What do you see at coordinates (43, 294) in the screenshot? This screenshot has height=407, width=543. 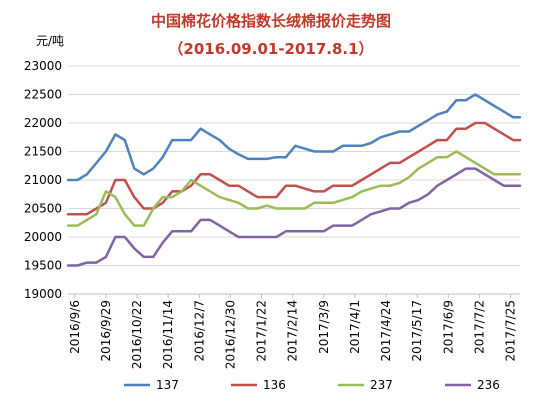 I see `y-tick-label: 19000` at bounding box center [43, 294].